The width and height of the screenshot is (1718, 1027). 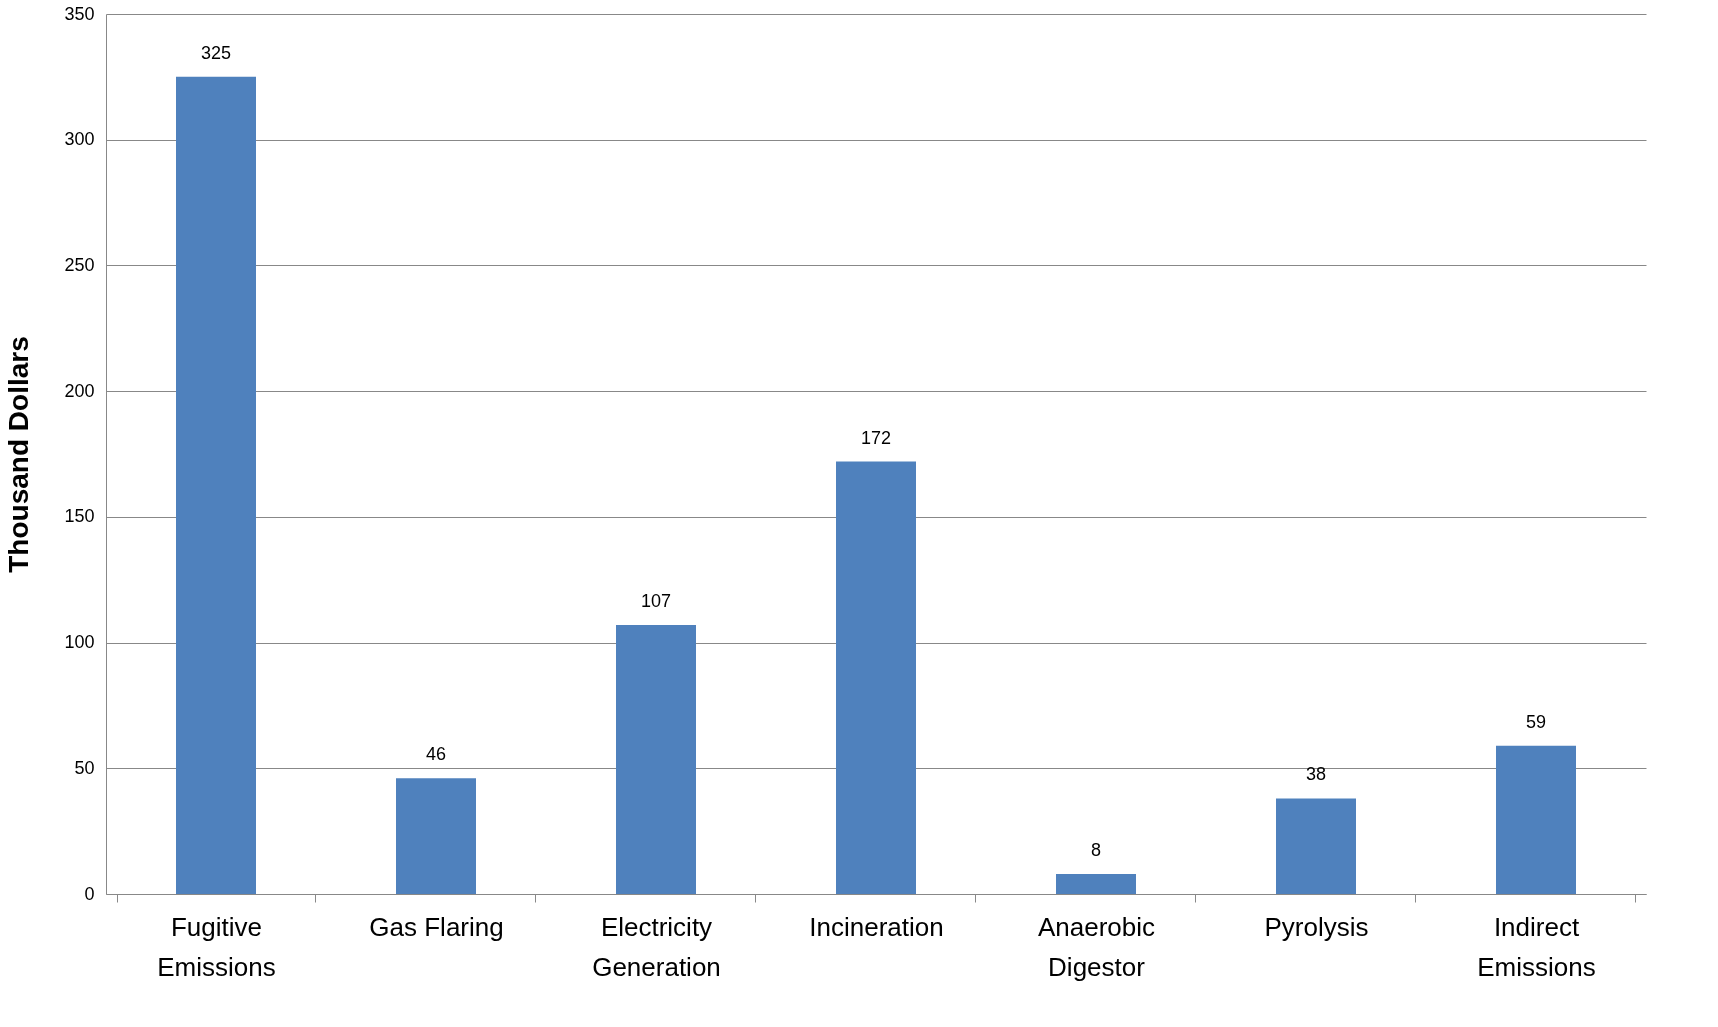 What do you see at coordinates (216, 52) in the screenshot?
I see `data-label: 325` at bounding box center [216, 52].